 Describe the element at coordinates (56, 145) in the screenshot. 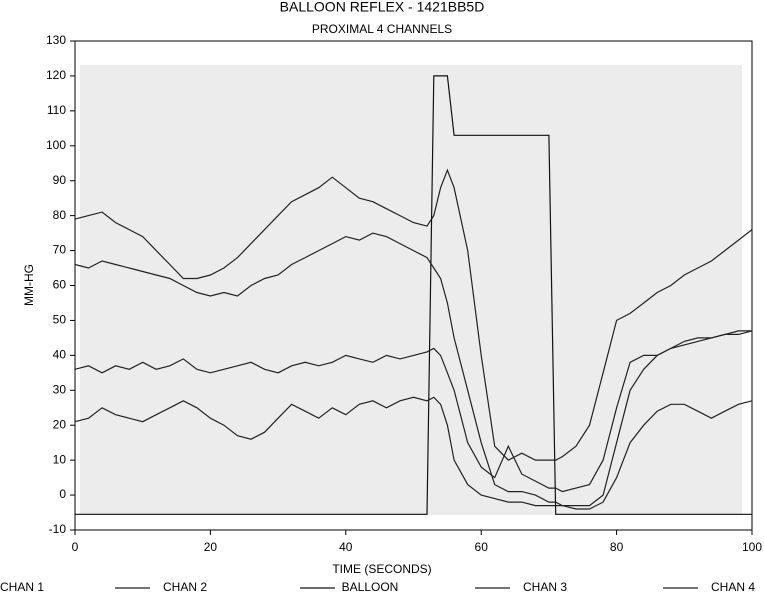

I see `y-tick-label: 100` at that location.